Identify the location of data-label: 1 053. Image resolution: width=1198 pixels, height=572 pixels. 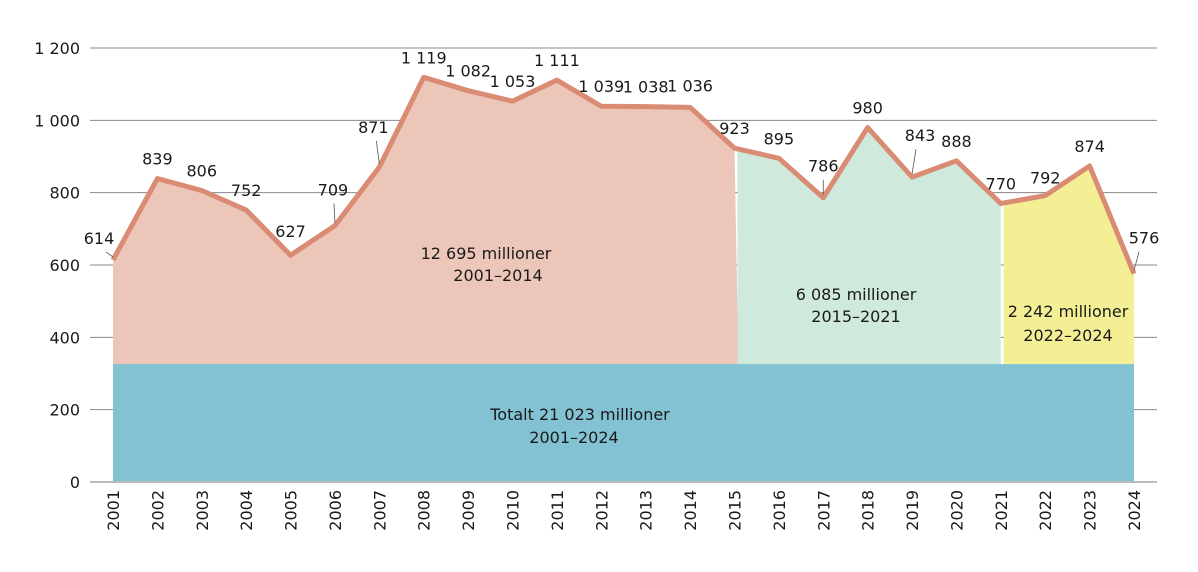
(513, 81).